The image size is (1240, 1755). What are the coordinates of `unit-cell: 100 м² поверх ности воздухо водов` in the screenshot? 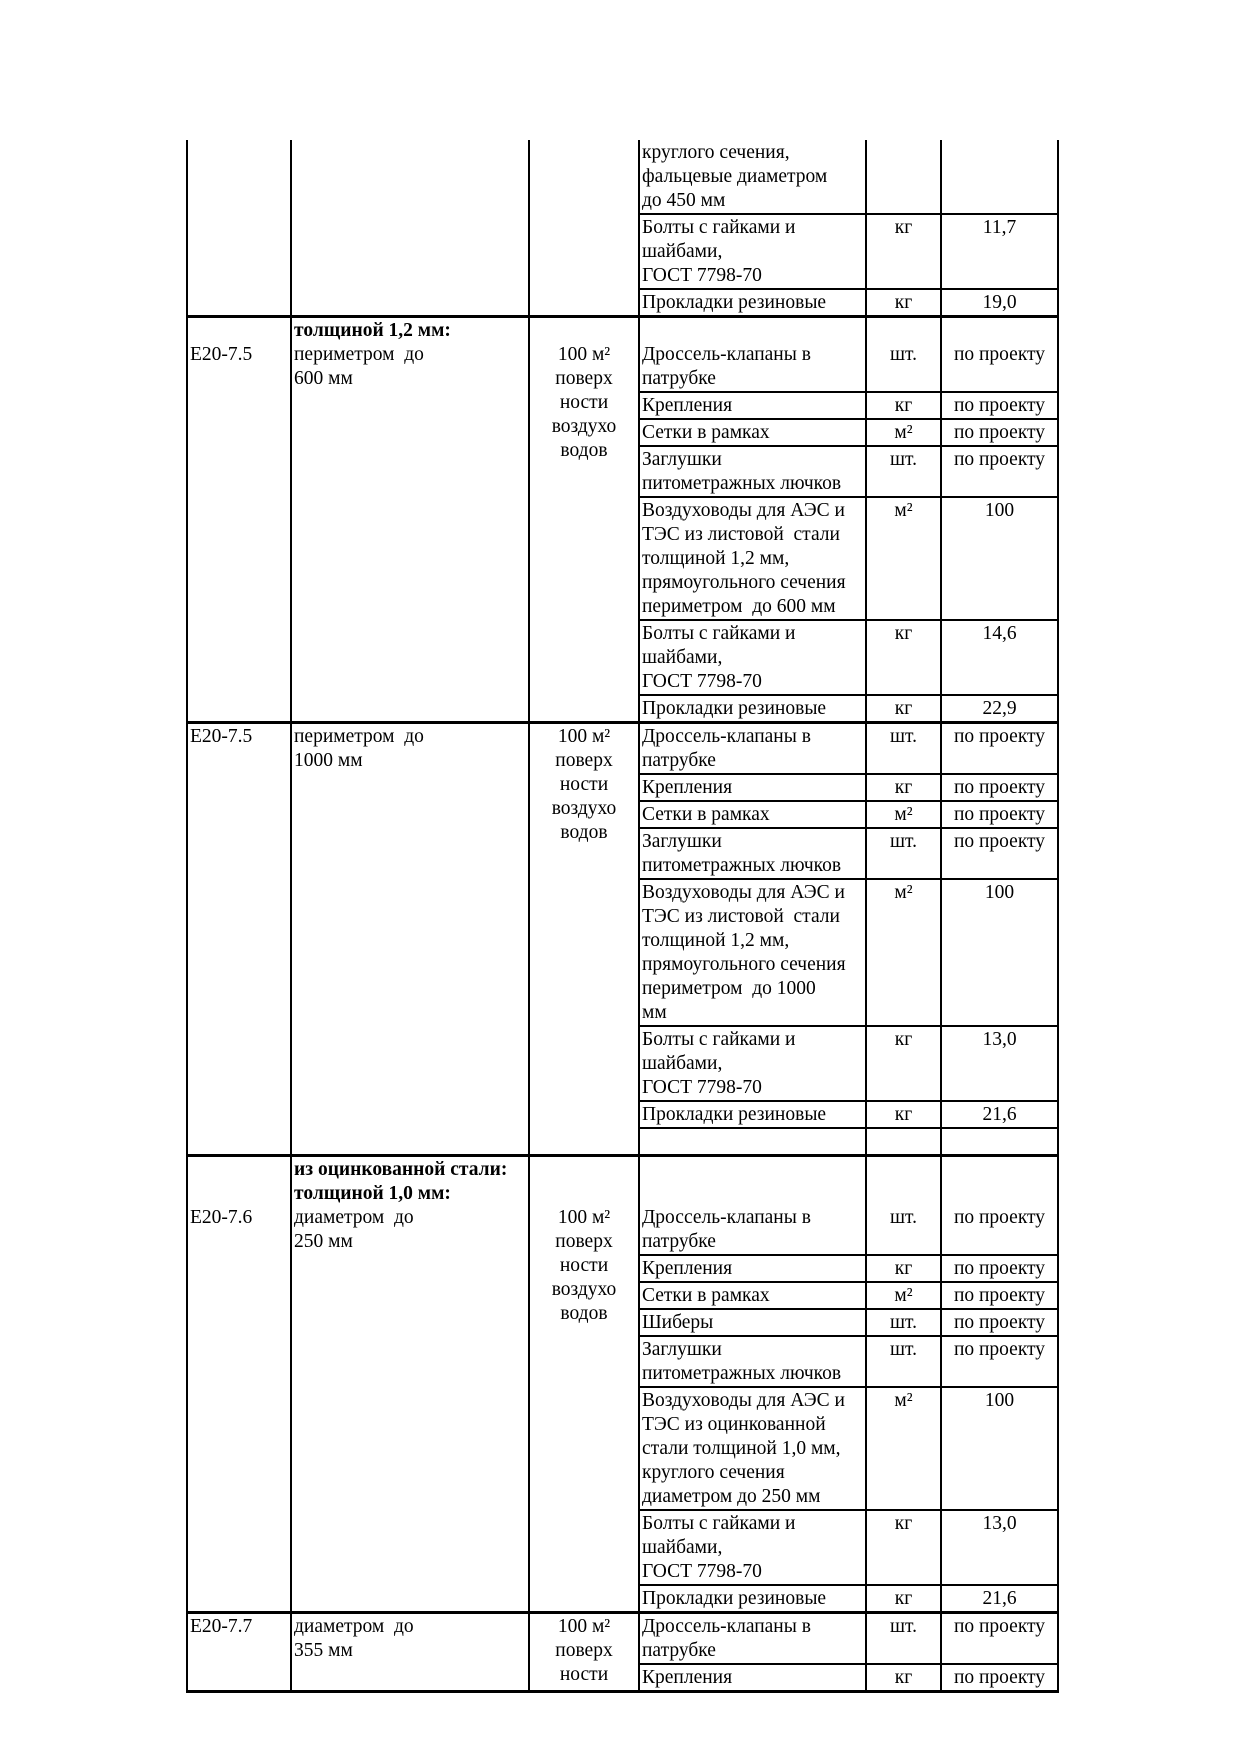 It's located at (584, 519).